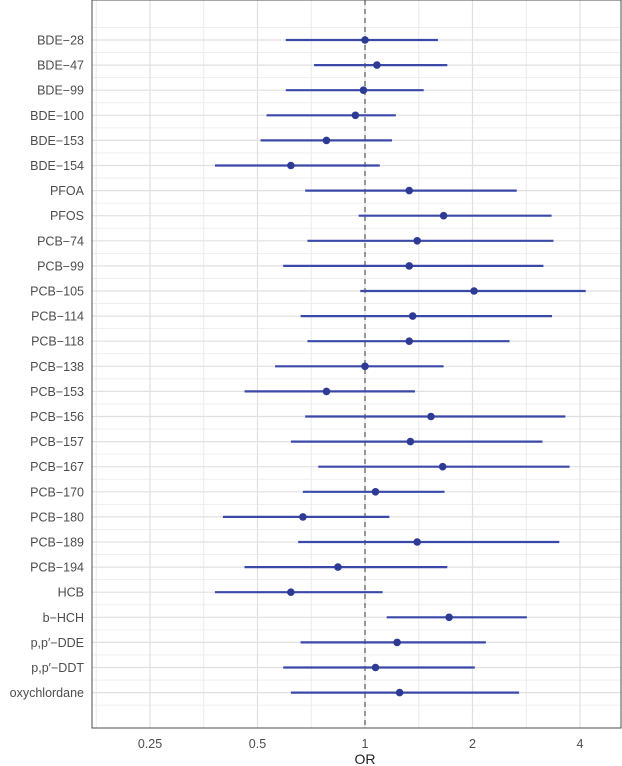 The image size is (622, 766). Describe the element at coordinates (57, 517) in the screenshot. I see `y-tick-label: PCB−180` at that location.